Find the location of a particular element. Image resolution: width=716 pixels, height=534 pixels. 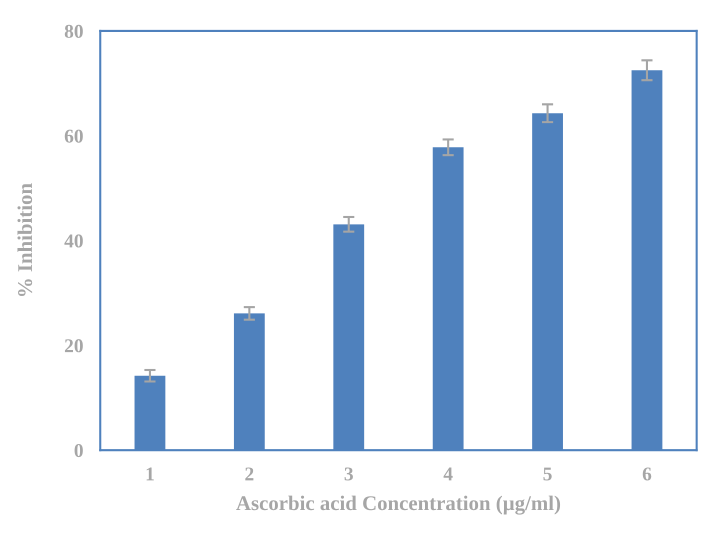

x-tick-label: 2 is located at coordinates (249, 473).